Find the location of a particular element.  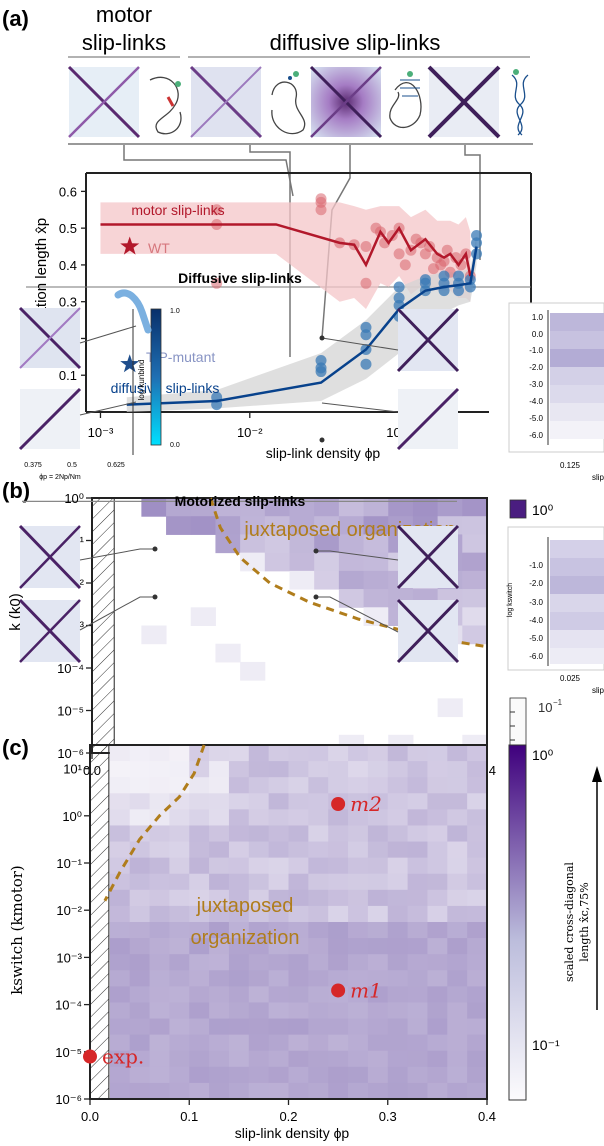

right-a-xtick: 0.125 is located at coordinates (570, 465).